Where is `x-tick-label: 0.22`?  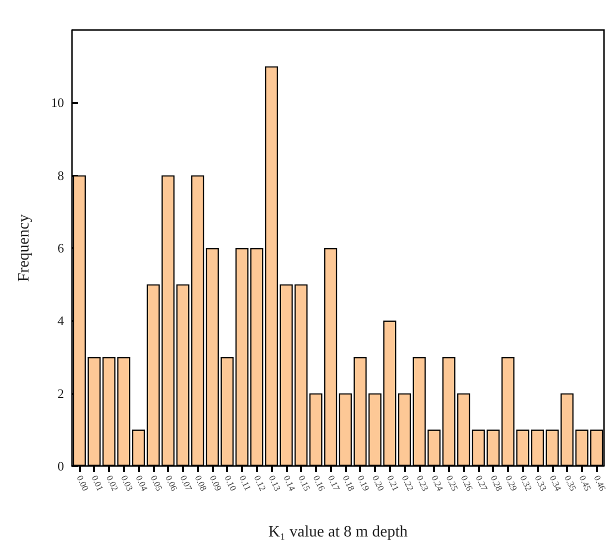
x-tick-label: 0.22 is located at coordinates (408, 483).